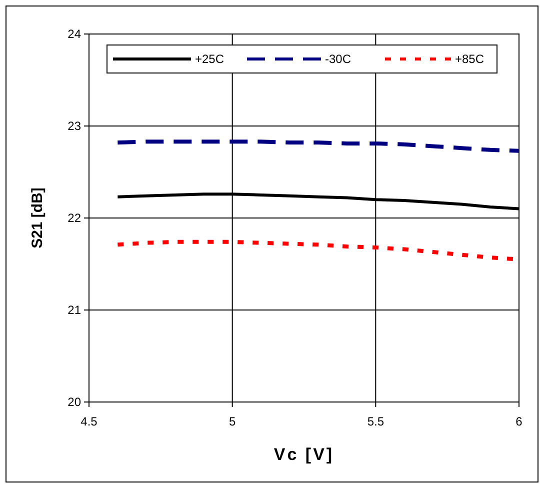  Describe the element at coordinates (89, 421) in the screenshot. I see `x-tick-label: 4.5` at that location.